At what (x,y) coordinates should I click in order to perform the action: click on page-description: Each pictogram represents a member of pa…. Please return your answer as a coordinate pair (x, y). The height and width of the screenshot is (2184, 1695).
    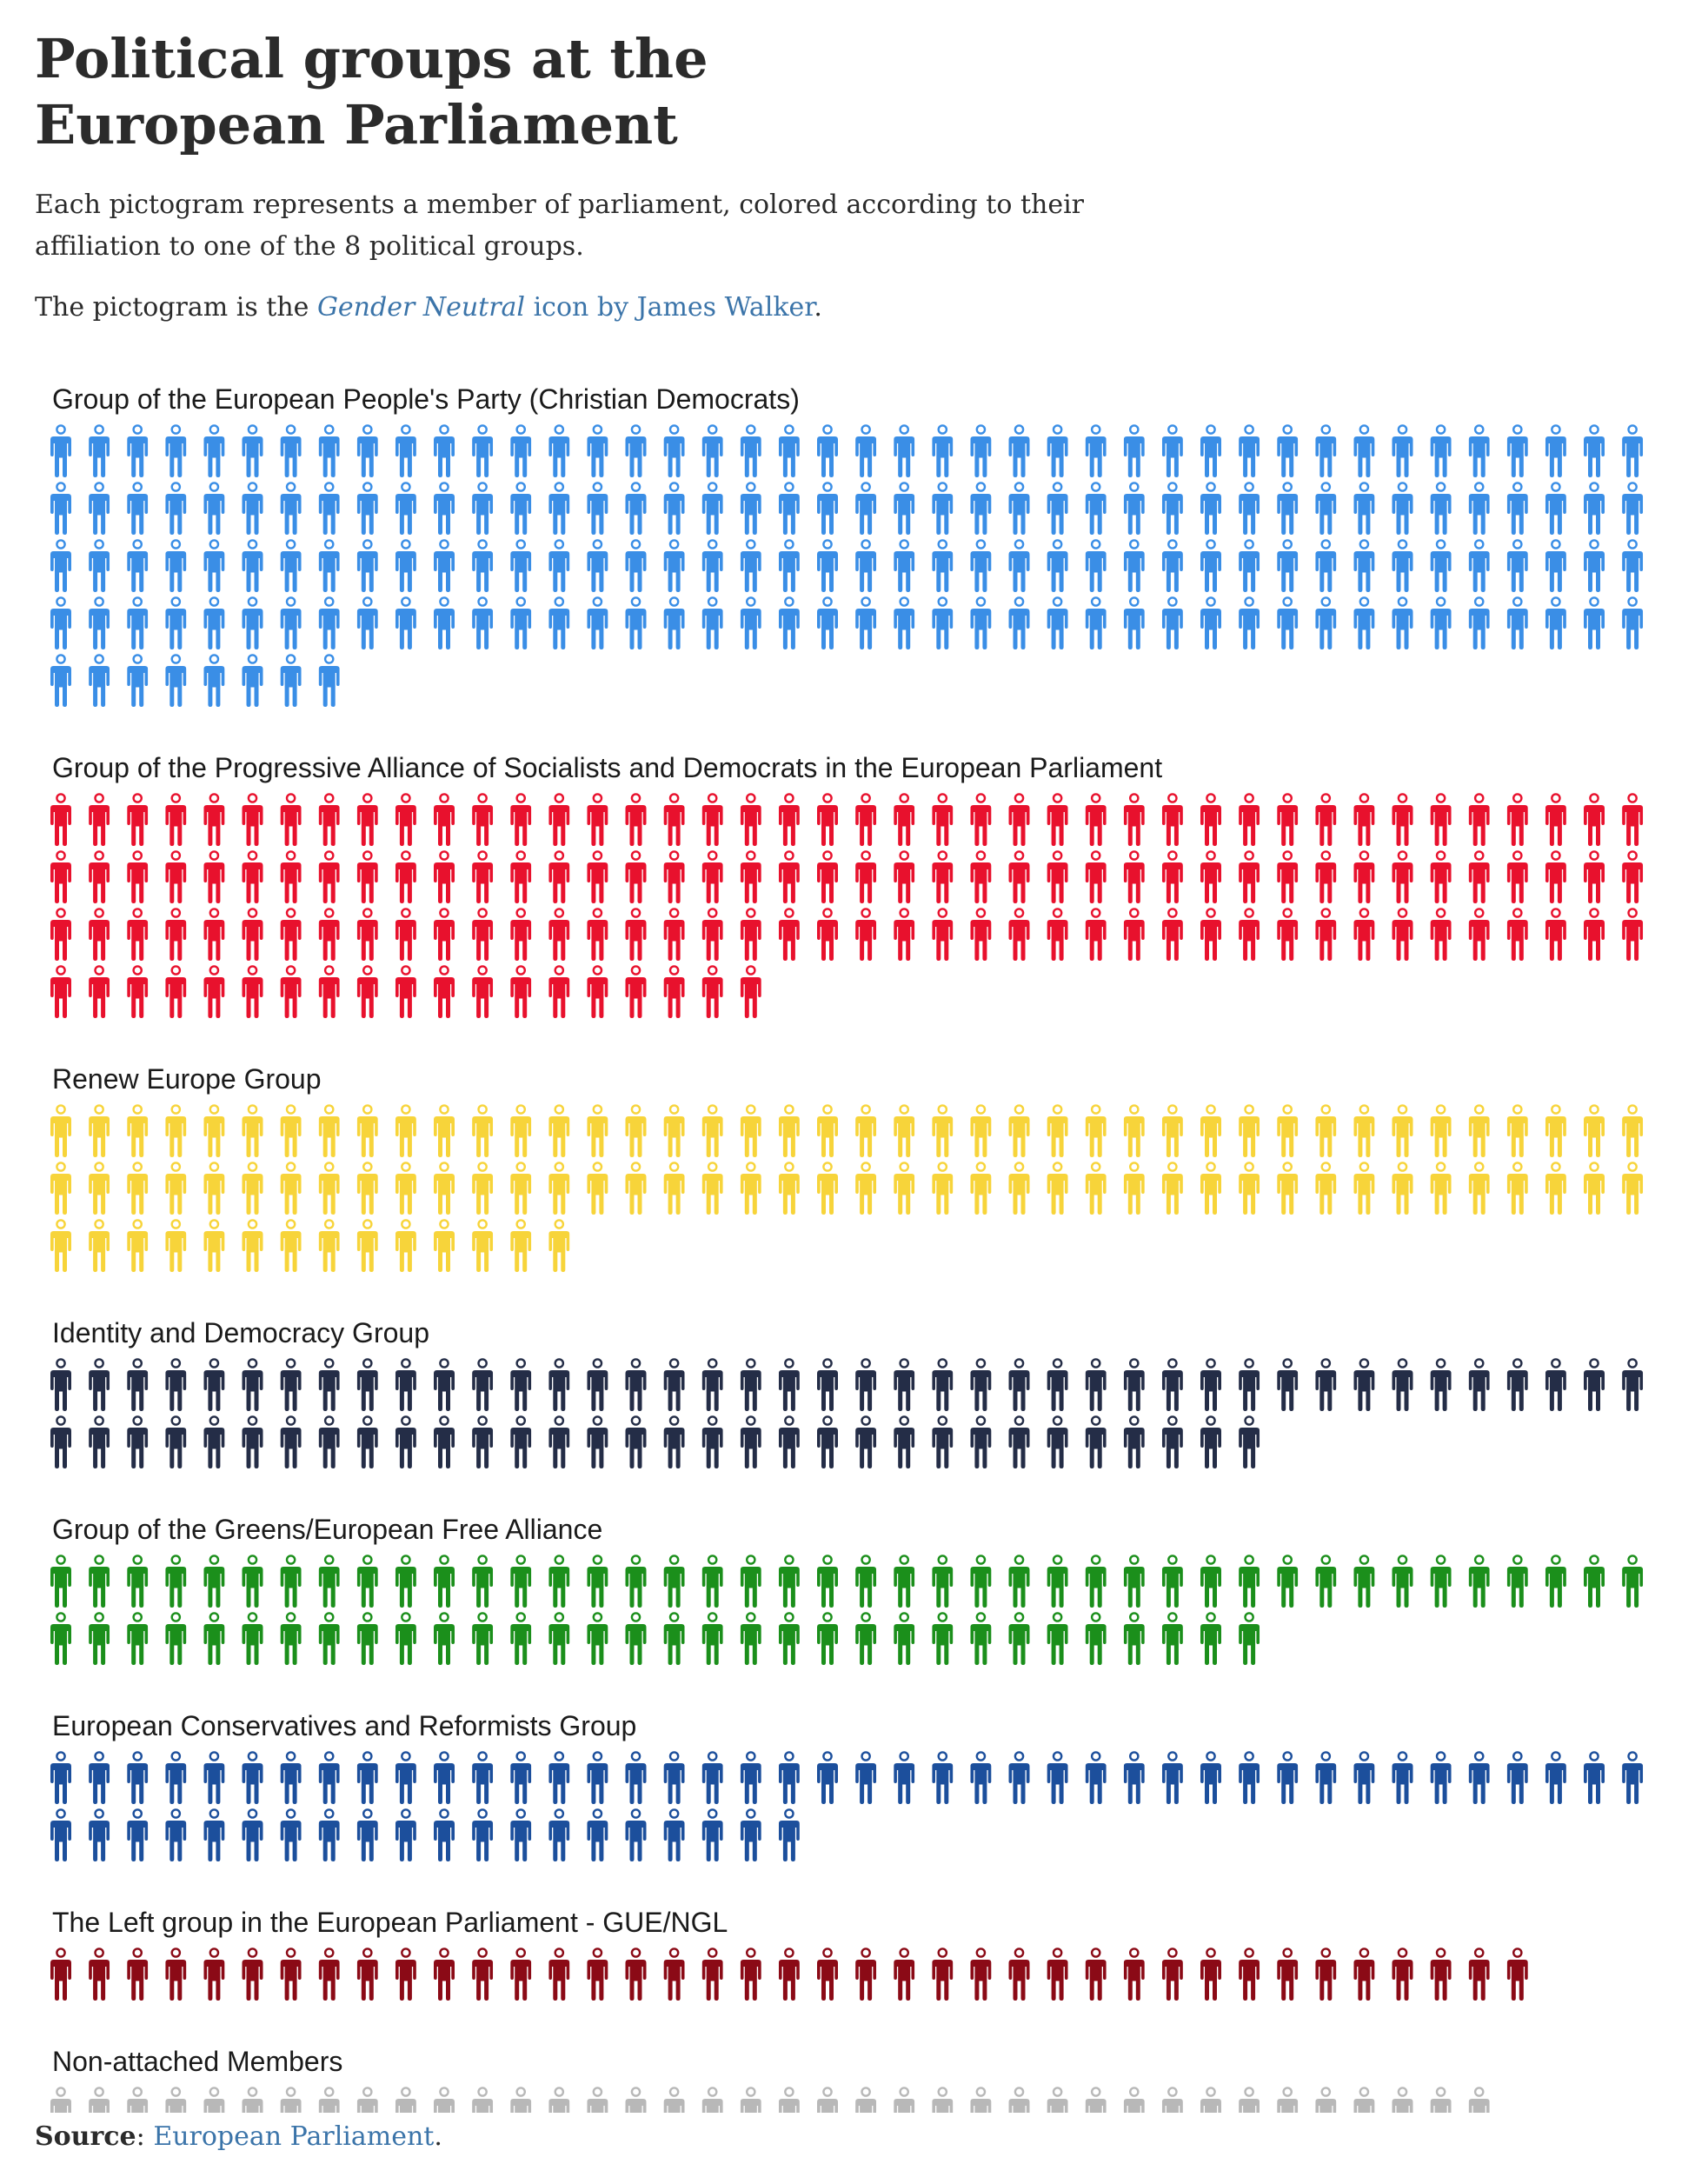
    Looking at the image, I should click on (560, 226).